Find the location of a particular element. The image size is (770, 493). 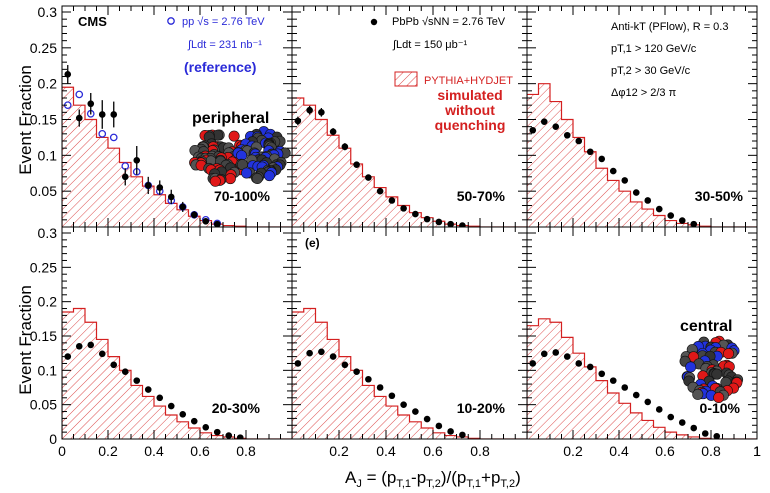

y-axis-title-bottom: Event Fraction is located at coordinates (25, 340).